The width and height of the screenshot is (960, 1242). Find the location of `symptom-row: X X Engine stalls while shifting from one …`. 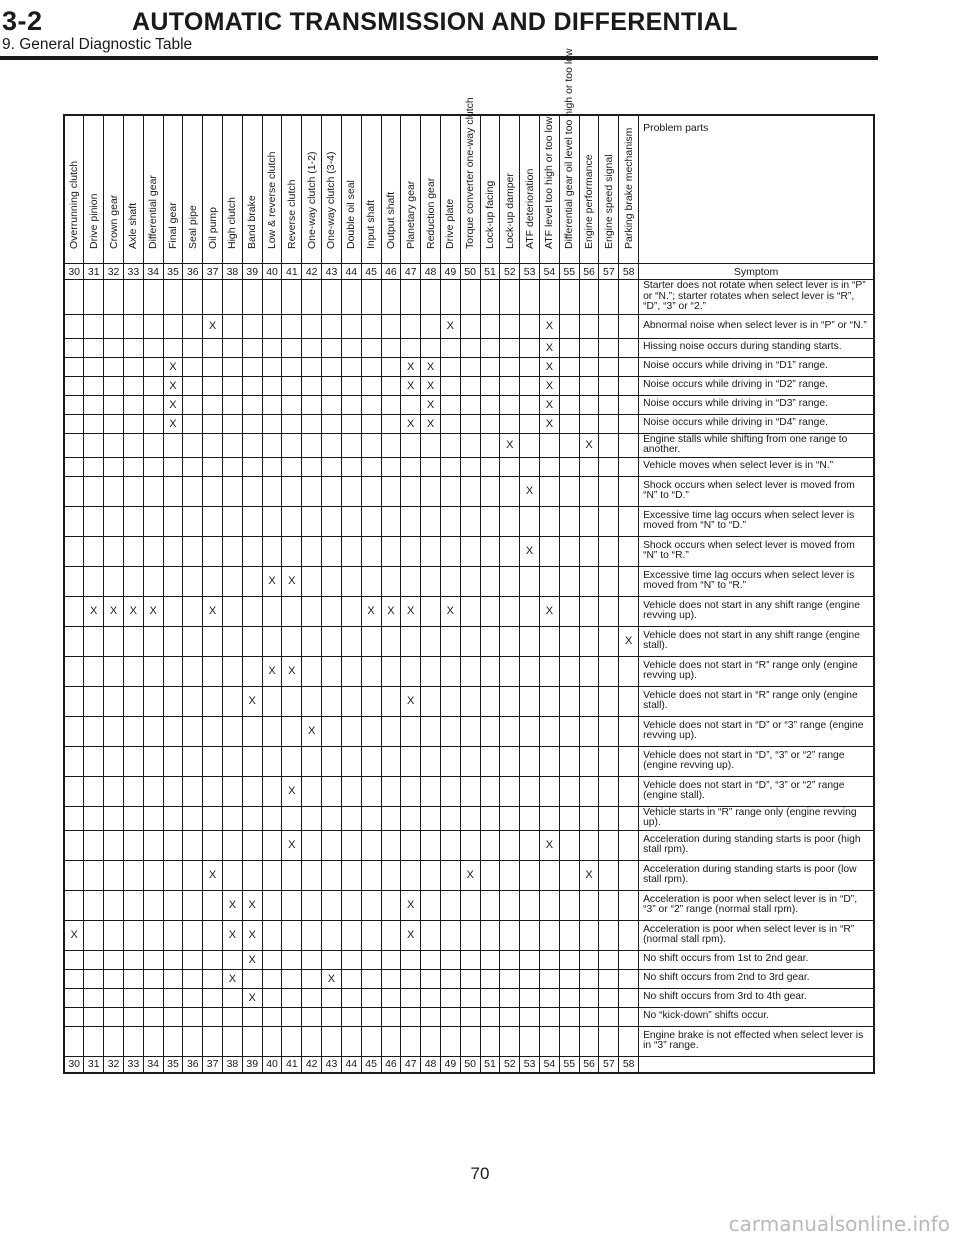

symptom-row: X X Engine stalls while shifting from one … is located at coordinates (469, 445).